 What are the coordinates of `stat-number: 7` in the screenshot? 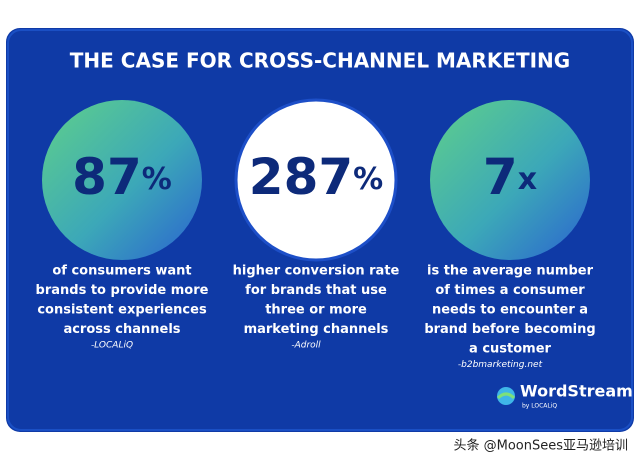 It's located at (500, 177).